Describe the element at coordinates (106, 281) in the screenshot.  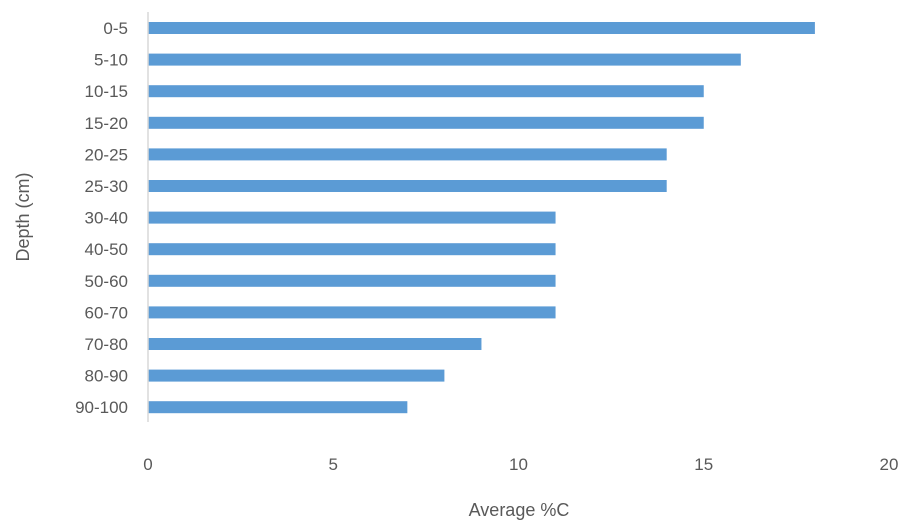
I see `category-label-50-60: 50-60` at that location.